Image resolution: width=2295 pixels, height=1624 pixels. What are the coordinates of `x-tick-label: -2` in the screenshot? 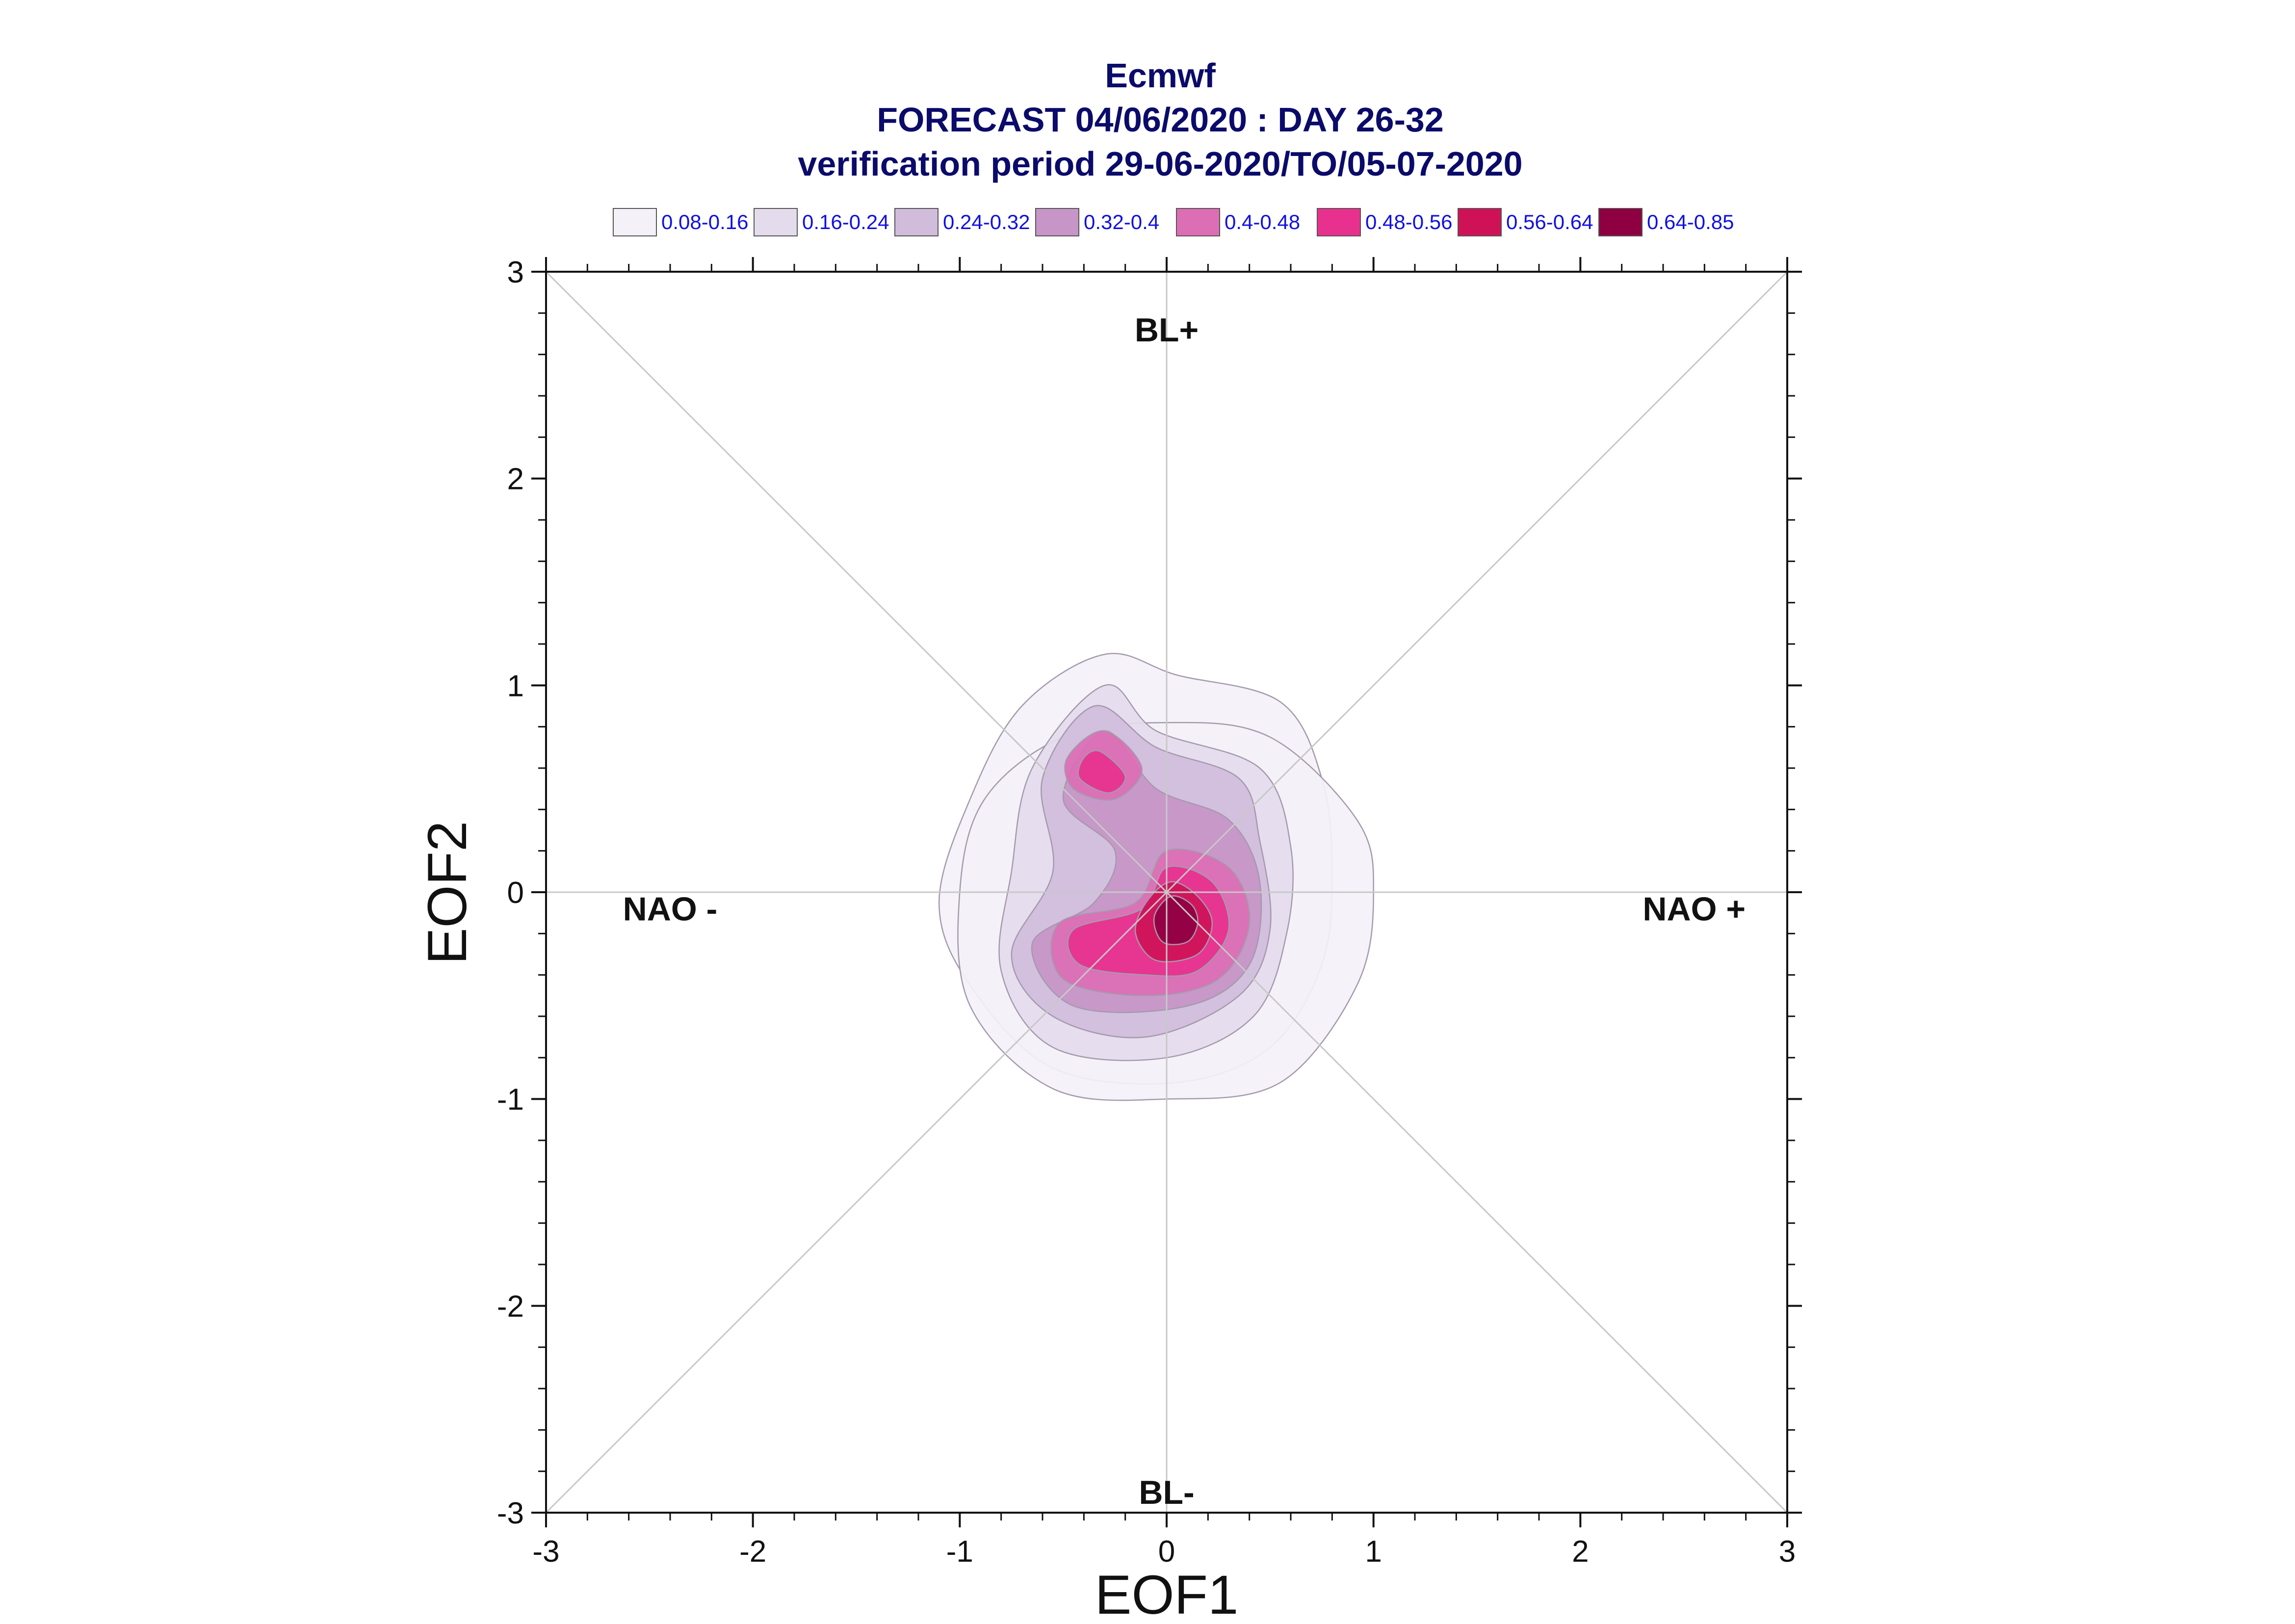 It's located at (753, 1552).